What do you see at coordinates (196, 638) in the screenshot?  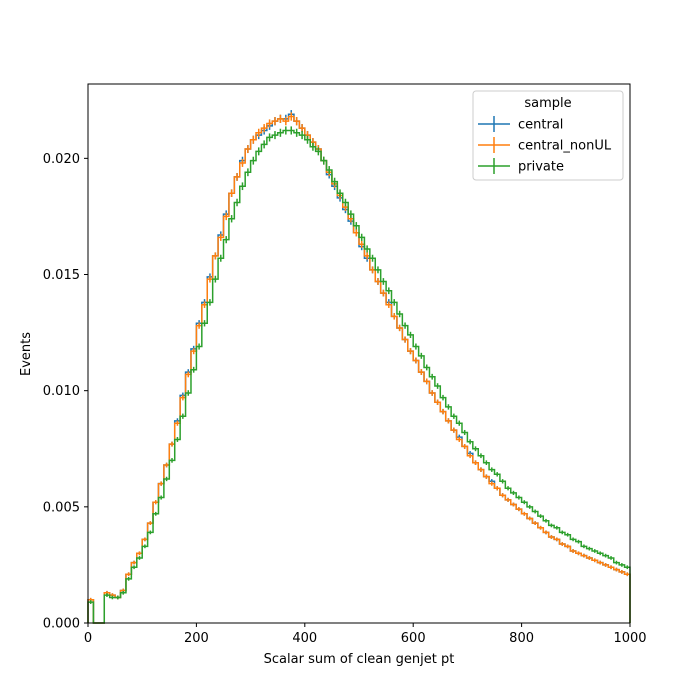 I see `x-tick-label: 200` at bounding box center [196, 638].